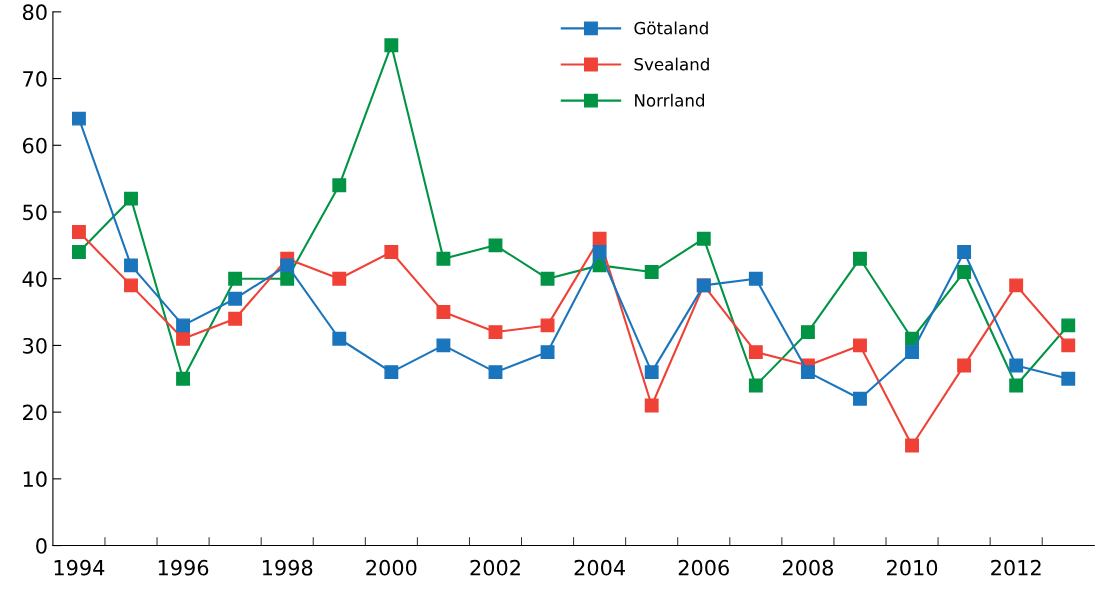 This screenshot has width=1102, height=593. I want to click on x-tick-label: 2006, so click(703, 567).